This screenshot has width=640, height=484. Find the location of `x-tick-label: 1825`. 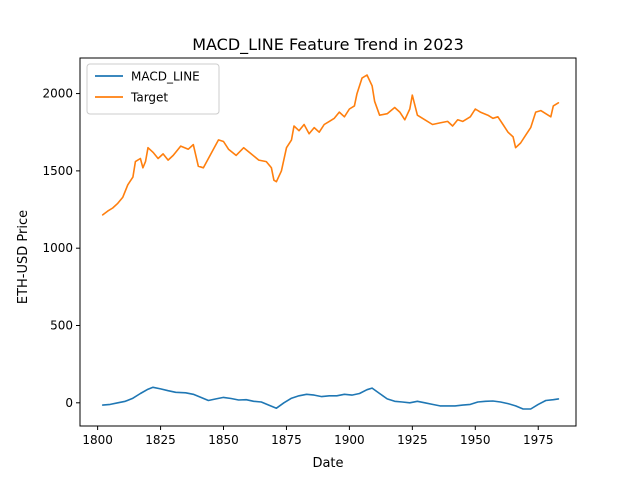

x-tick-label: 1825 is located at coordinates (160, 440).